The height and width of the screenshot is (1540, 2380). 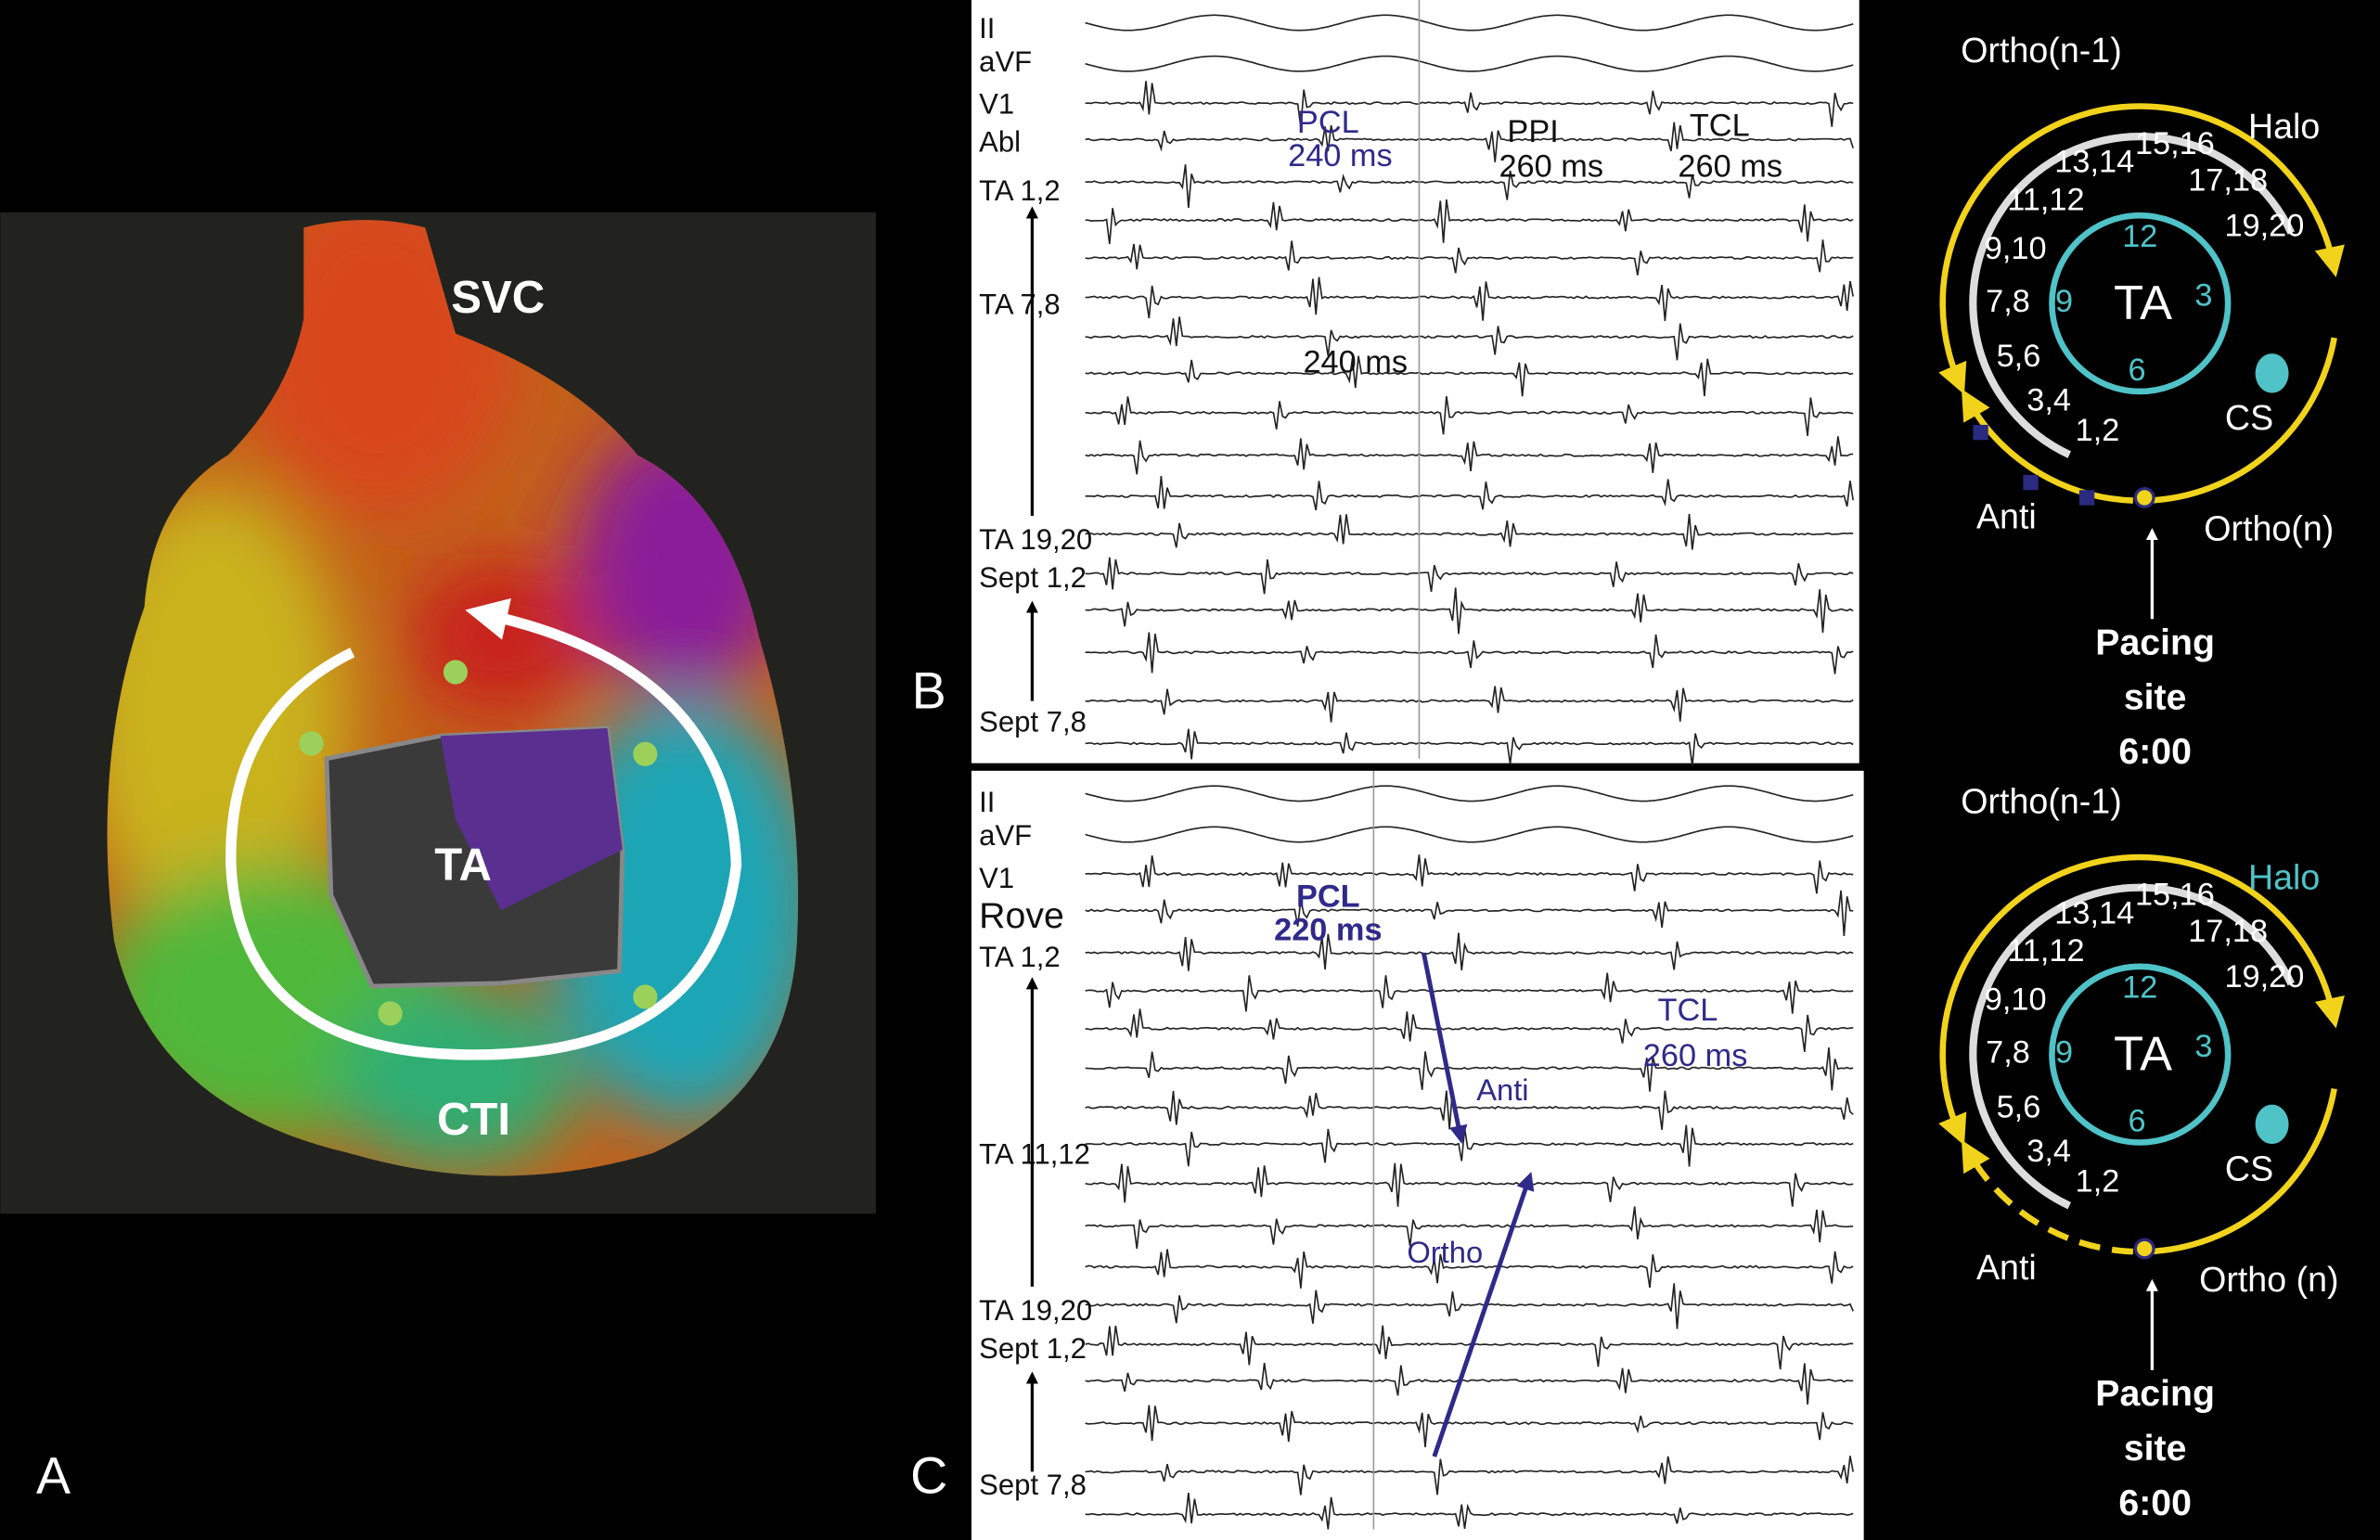 I want to click on pacing-points, so click(x=478, y=843).